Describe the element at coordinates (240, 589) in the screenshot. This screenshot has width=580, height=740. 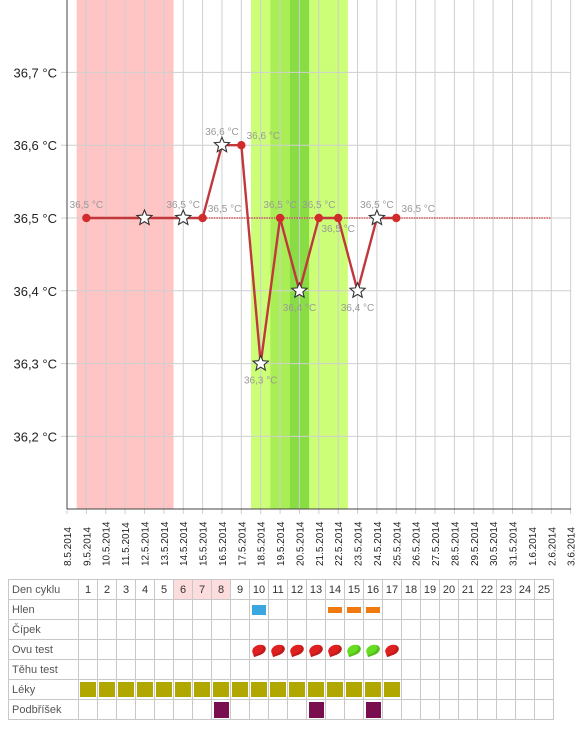
I see `day-number: 9` at that location.